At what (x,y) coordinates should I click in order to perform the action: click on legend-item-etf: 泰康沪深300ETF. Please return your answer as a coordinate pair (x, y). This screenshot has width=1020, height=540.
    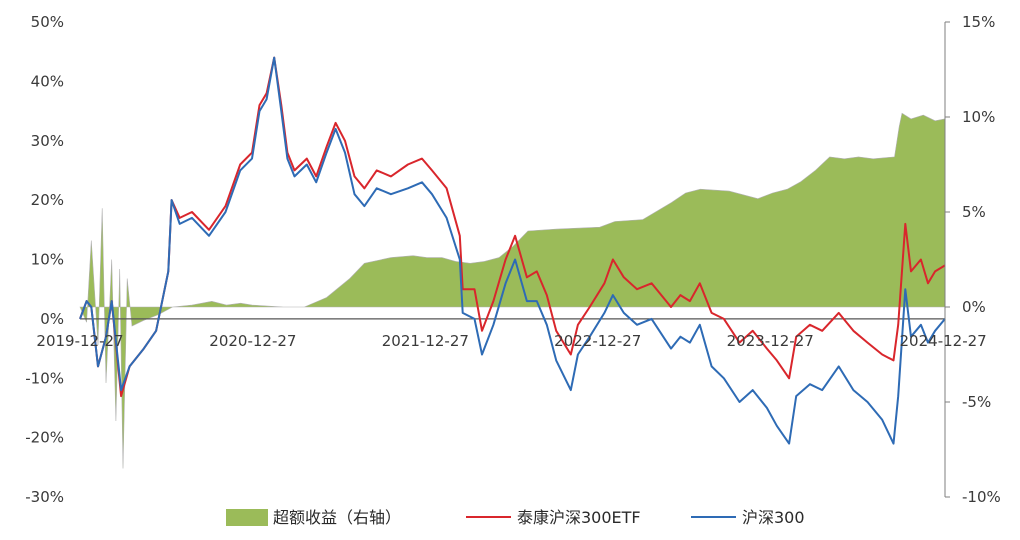
    Looking at the image, I should click on (553, 517).